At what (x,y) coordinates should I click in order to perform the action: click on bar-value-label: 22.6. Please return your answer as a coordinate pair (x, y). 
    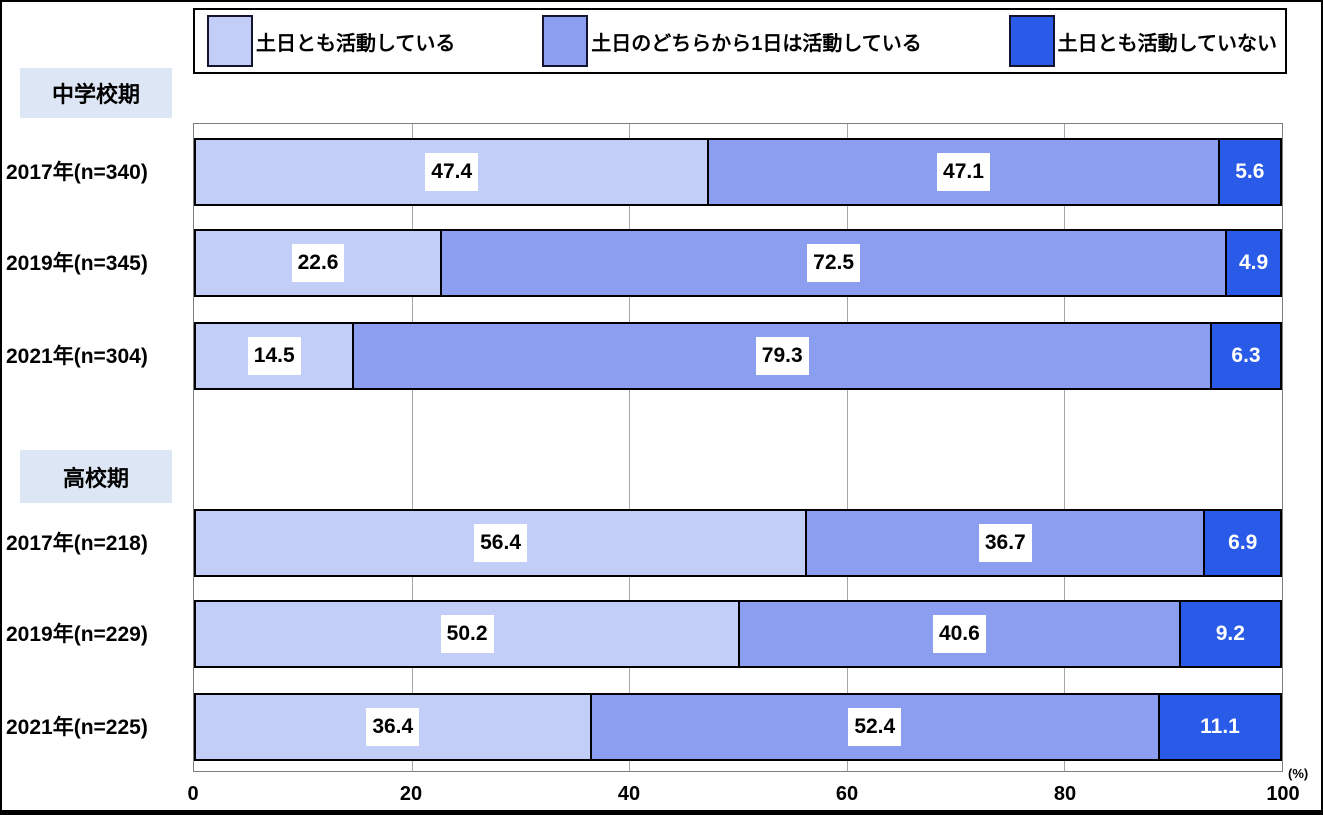
    Looking at the image, I should click on (318, 263).